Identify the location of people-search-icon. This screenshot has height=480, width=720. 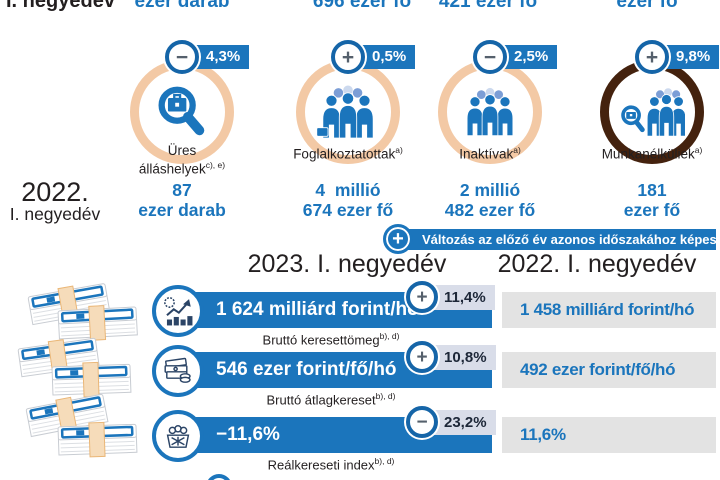
(653, 112).